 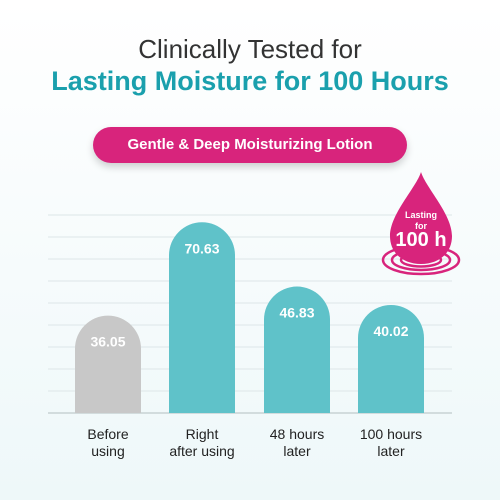 What do you see at coordinates (390, 331) in the screenshot?
I see `bar-value-label: 40.02` at bounding box center [390, 331].